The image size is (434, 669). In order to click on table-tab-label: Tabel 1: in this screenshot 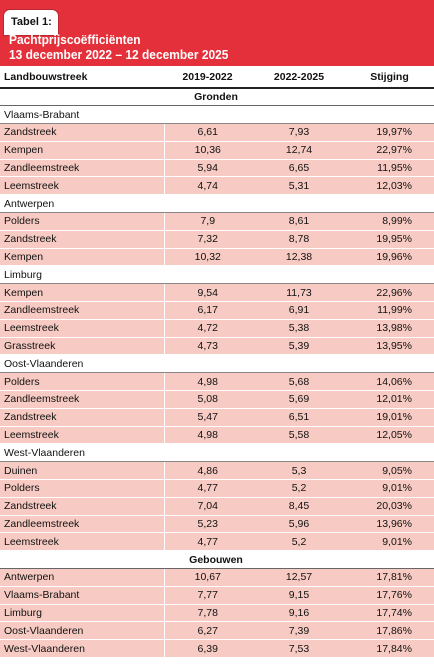, I will do `click(31, 22)`.